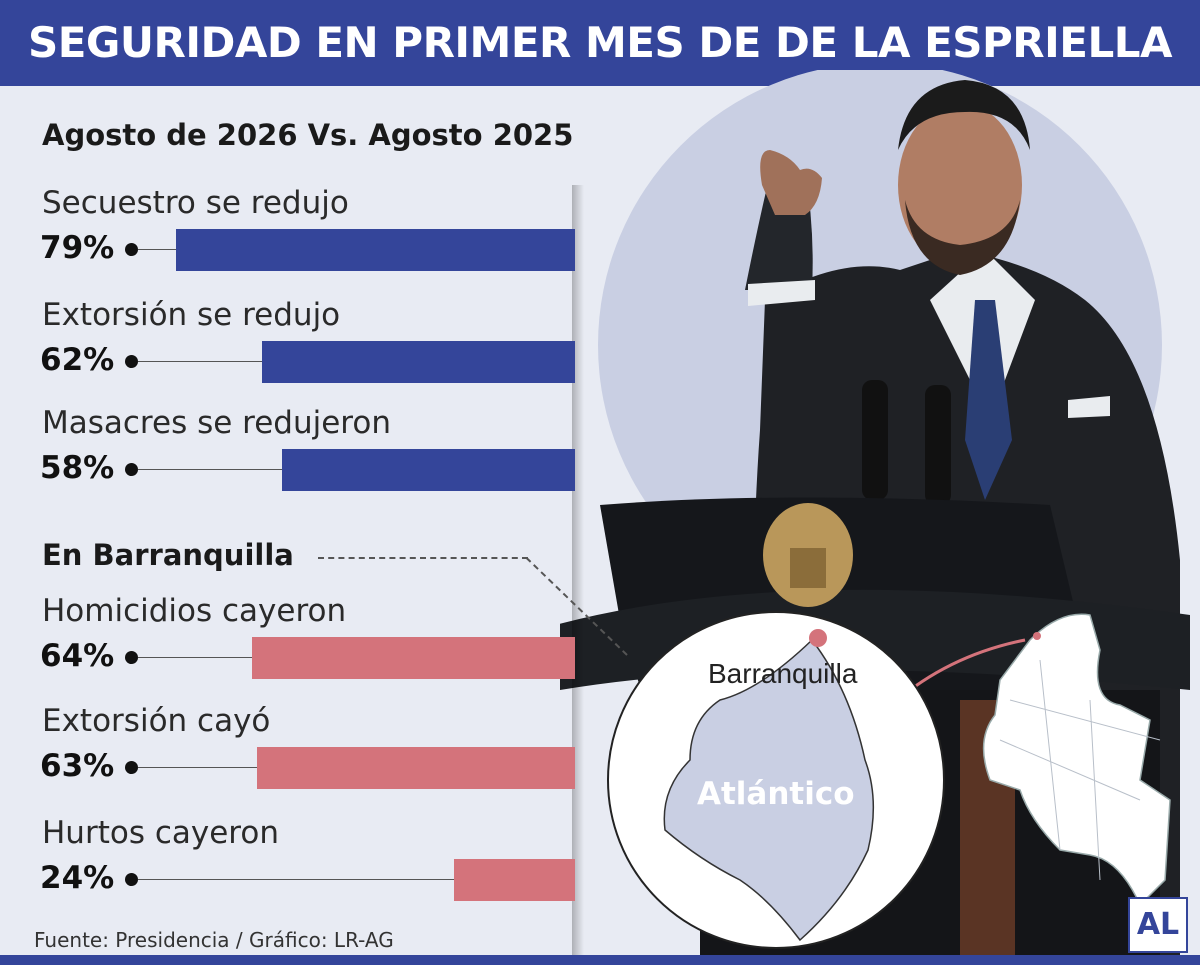  What do you see at coordinates (194, 611) in the screenshot?
I see `bar-category-label: Homicidios cayeron` at bounding box center [194, 611].